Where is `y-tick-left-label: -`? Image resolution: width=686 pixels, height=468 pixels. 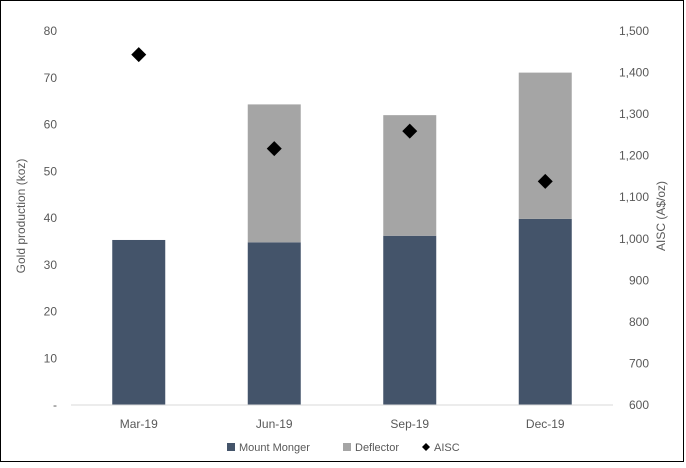 y-tick-left-label: - is located at coordinates (55, 405).